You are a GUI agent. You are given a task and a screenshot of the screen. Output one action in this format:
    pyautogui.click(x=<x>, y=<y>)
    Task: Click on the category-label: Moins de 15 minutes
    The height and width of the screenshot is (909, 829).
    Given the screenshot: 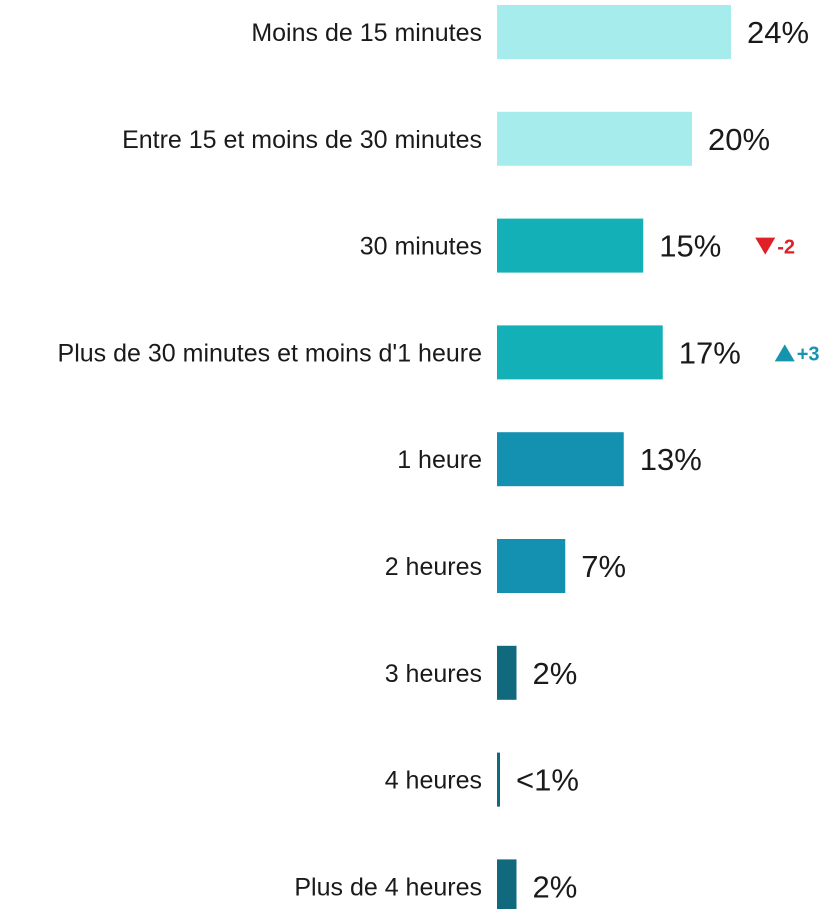 What is the action you would take?
    pyautogui.click(x=366, y=33)
    